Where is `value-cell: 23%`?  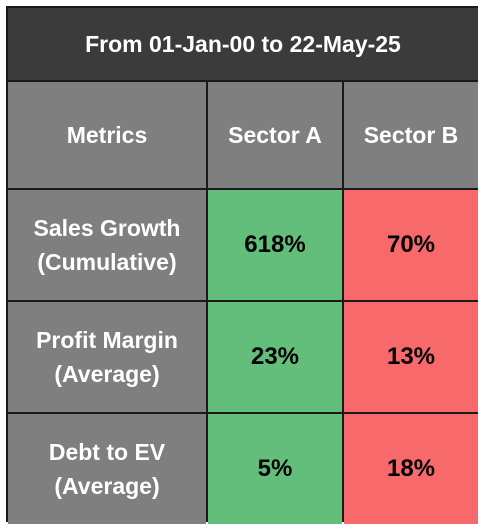 value-cell: 23% is located at coordinates (275, 357).